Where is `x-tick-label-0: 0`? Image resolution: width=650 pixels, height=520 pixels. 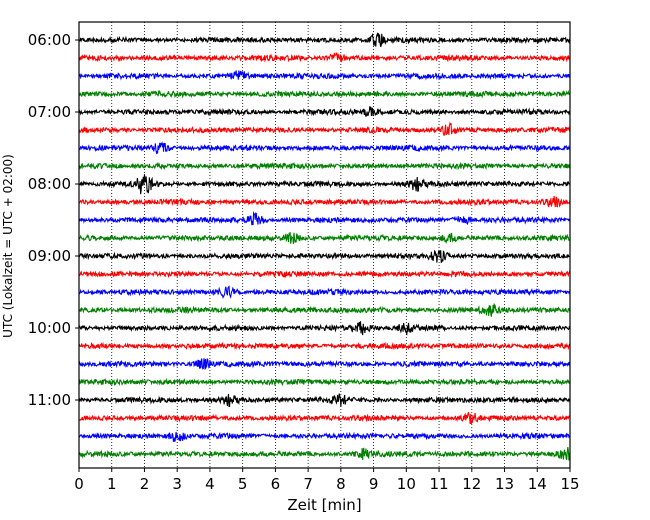
x-tick-label-0: 0 is located at coordinates (79, 484).